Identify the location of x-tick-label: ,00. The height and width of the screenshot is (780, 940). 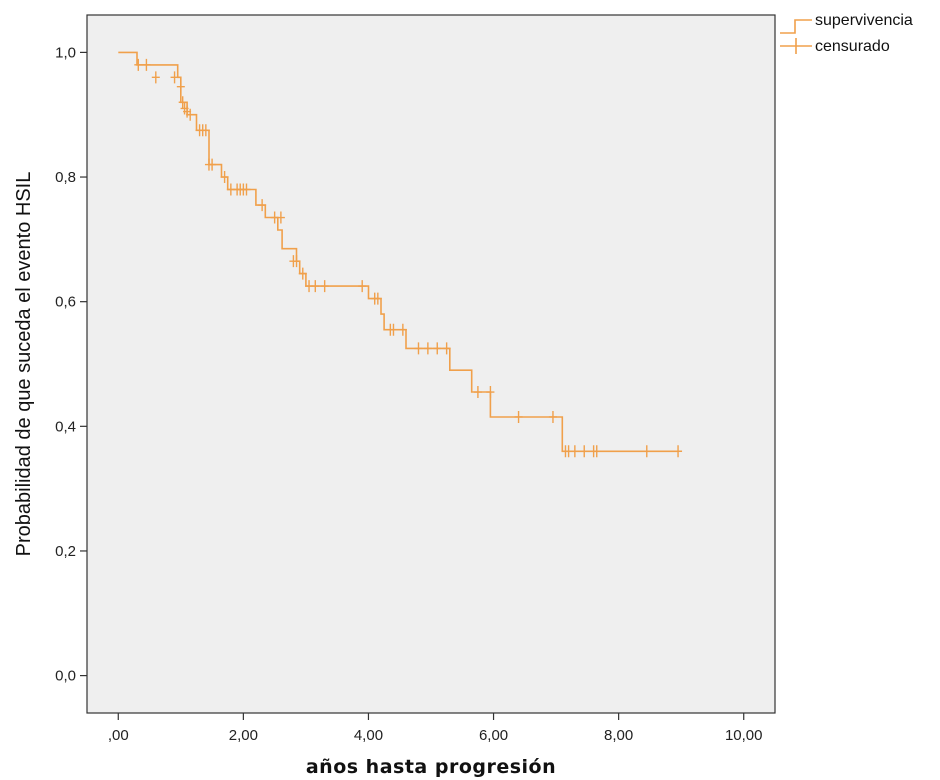
(118, 735).